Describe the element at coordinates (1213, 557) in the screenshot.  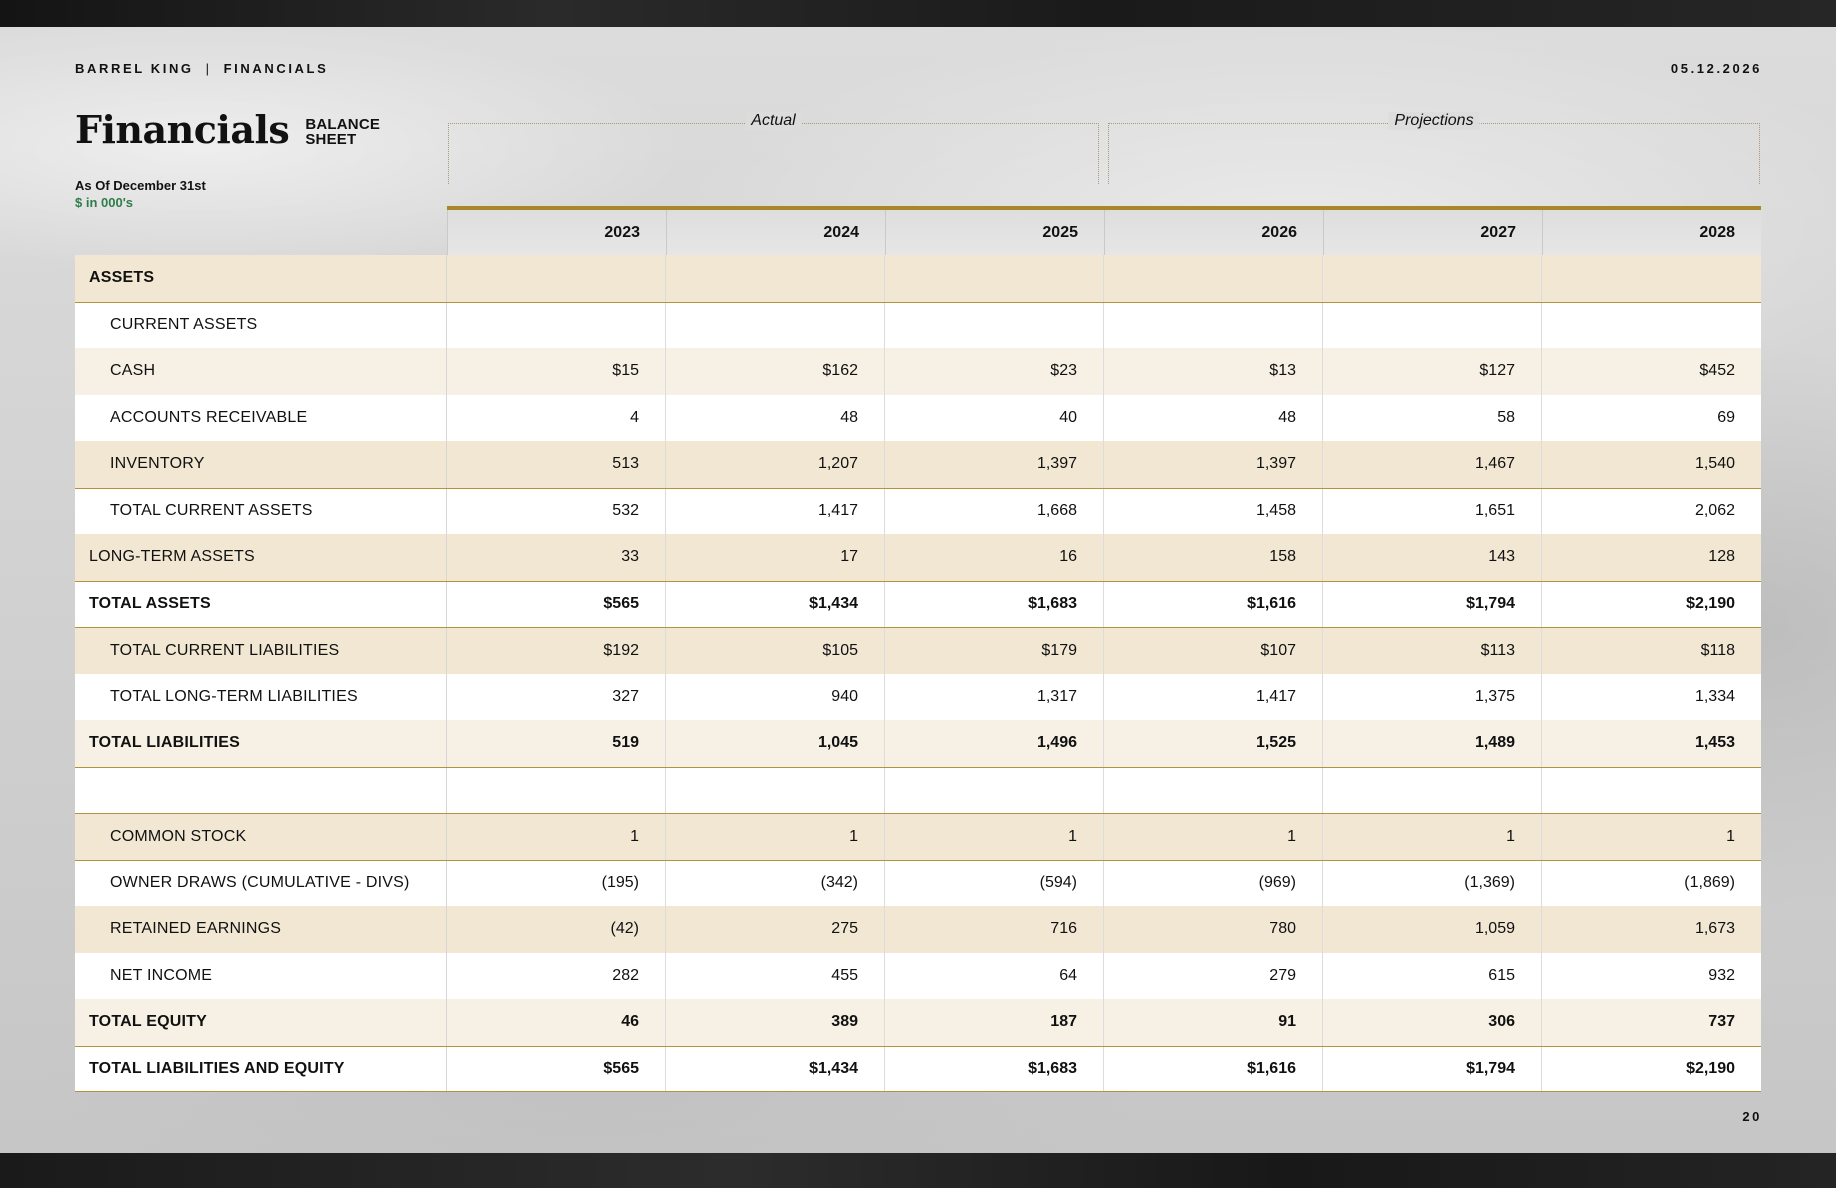
I see `value-cell: 158` at that location.